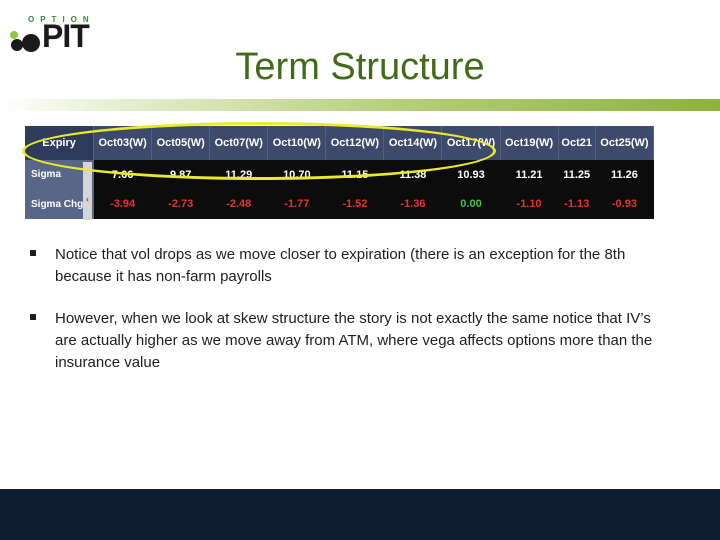  Describe the element at coordinates (577, 143) in the screenshot. I see `header-cell: Oct21` at that location.